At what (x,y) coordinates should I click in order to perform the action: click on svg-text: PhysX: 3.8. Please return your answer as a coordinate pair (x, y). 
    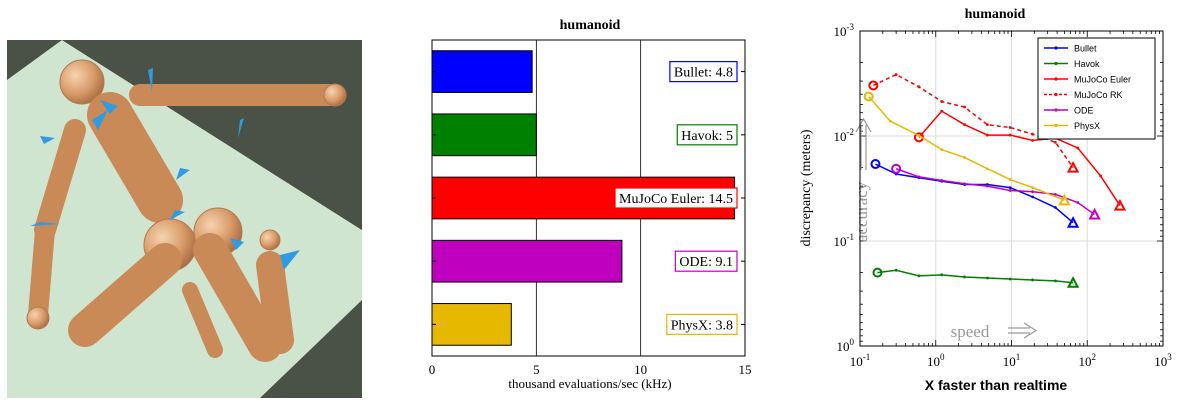
    Looking at the image, I should click on (702, 325).